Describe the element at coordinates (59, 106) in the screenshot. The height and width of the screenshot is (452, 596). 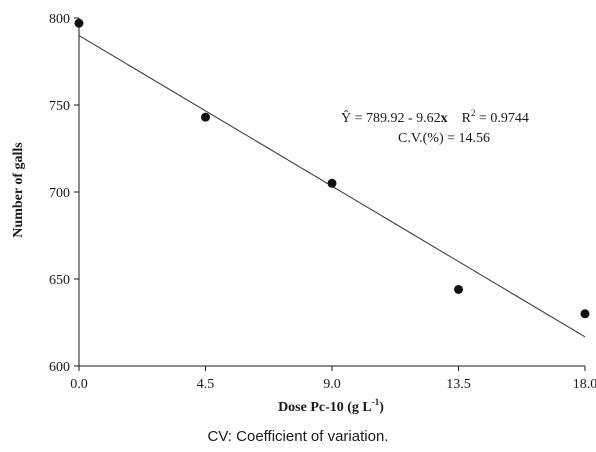
I see `y-tick-label: 750` at that location.